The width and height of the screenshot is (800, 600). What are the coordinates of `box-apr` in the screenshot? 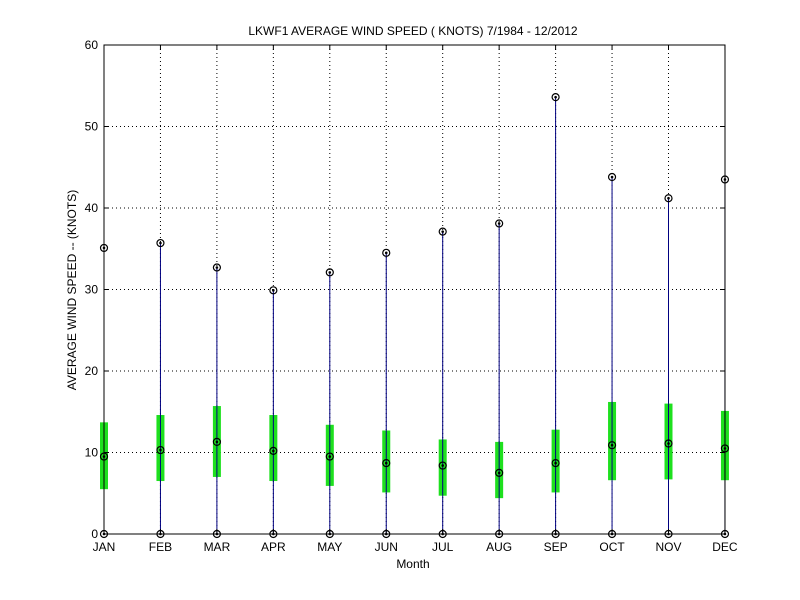 It's located at (273, 412).